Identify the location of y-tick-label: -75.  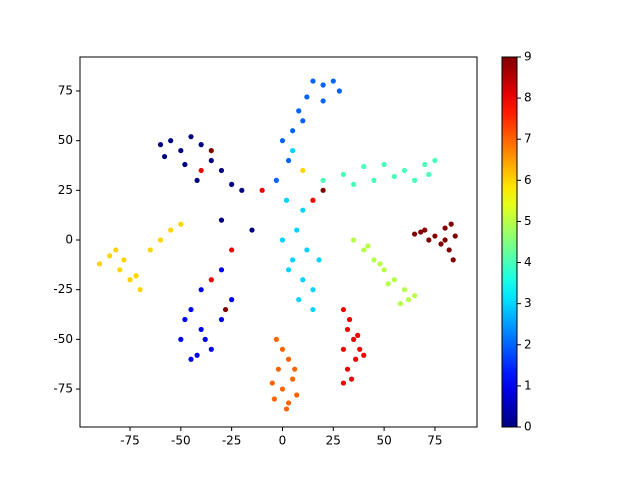
(63, 389).